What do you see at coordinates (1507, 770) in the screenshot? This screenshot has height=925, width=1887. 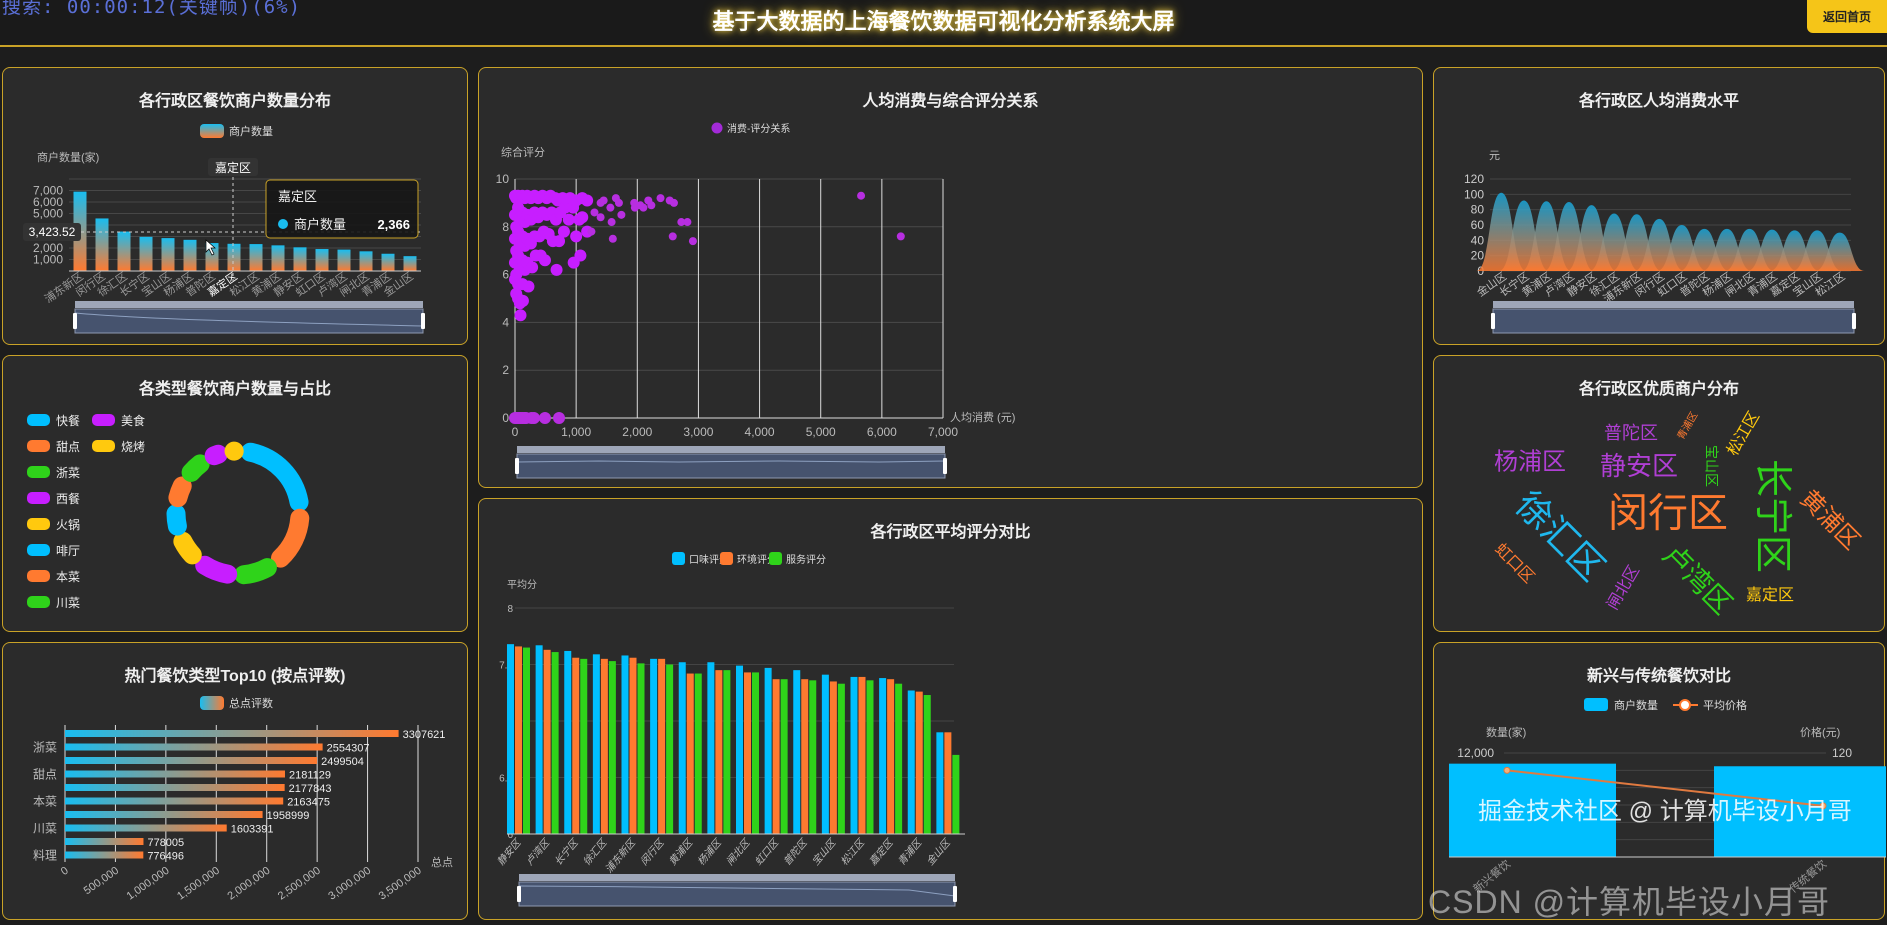 I see `price-point` at bounding box center [1507, 770].